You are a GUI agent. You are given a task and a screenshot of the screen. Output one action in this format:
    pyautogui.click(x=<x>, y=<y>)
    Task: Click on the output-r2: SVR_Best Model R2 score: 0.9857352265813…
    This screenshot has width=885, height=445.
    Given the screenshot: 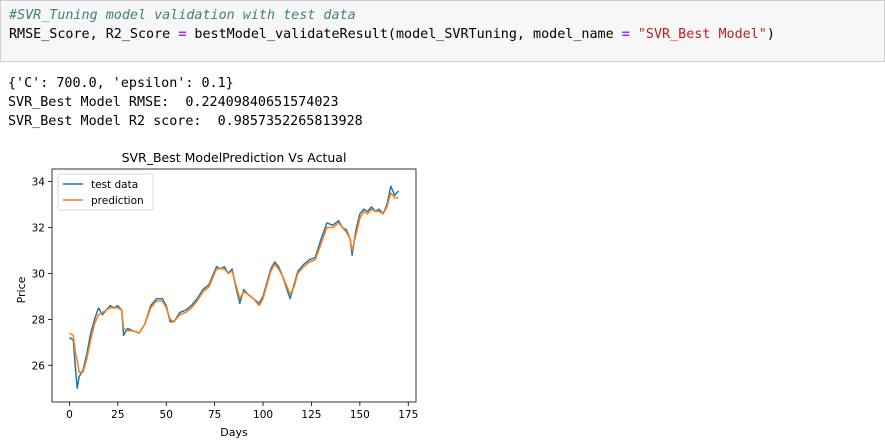 What is the action you would take?
    pyautogui.click(x=185, y=121)
    